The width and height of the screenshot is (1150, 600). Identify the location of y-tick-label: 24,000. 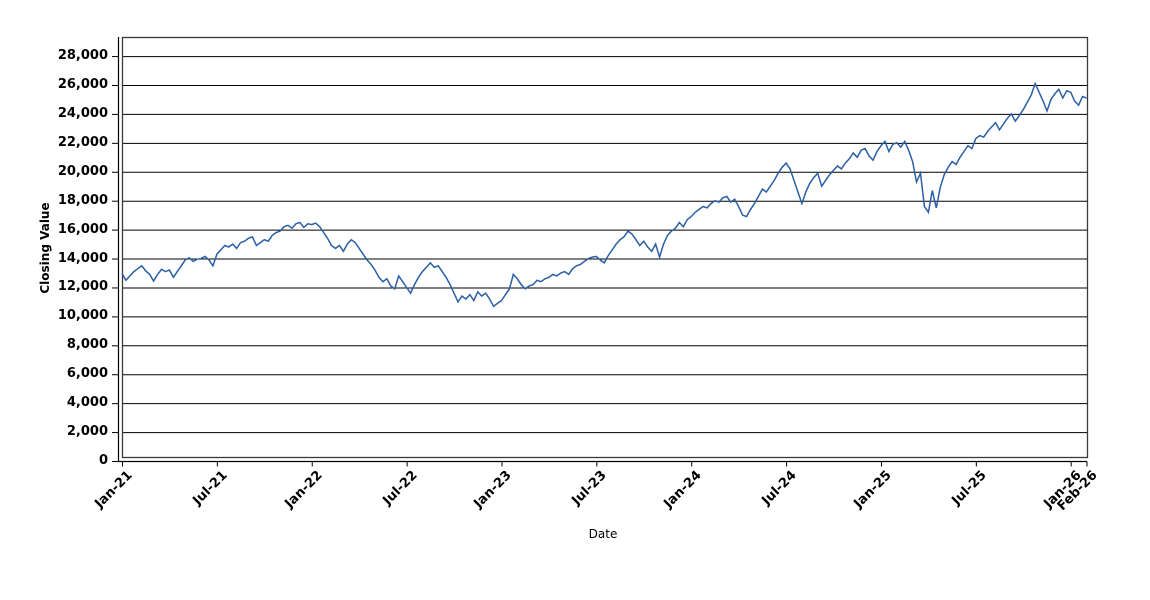
(82, 113).